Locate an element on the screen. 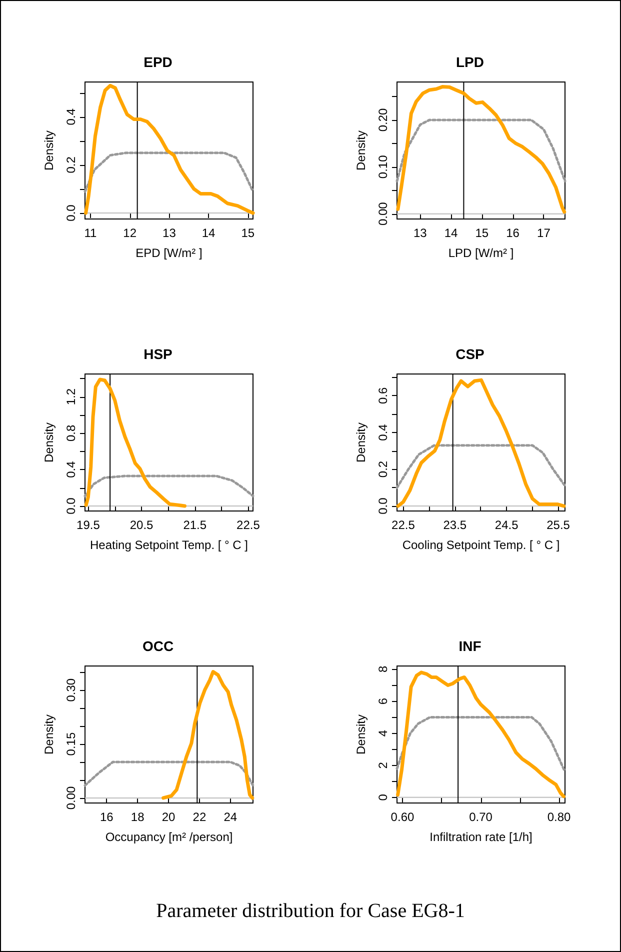  x-tick-label: 19.5 is located at coordinates (88, 525).